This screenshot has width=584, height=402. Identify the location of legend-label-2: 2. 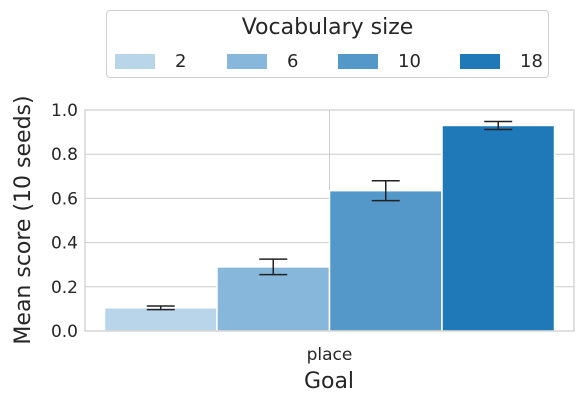
(181, 61).